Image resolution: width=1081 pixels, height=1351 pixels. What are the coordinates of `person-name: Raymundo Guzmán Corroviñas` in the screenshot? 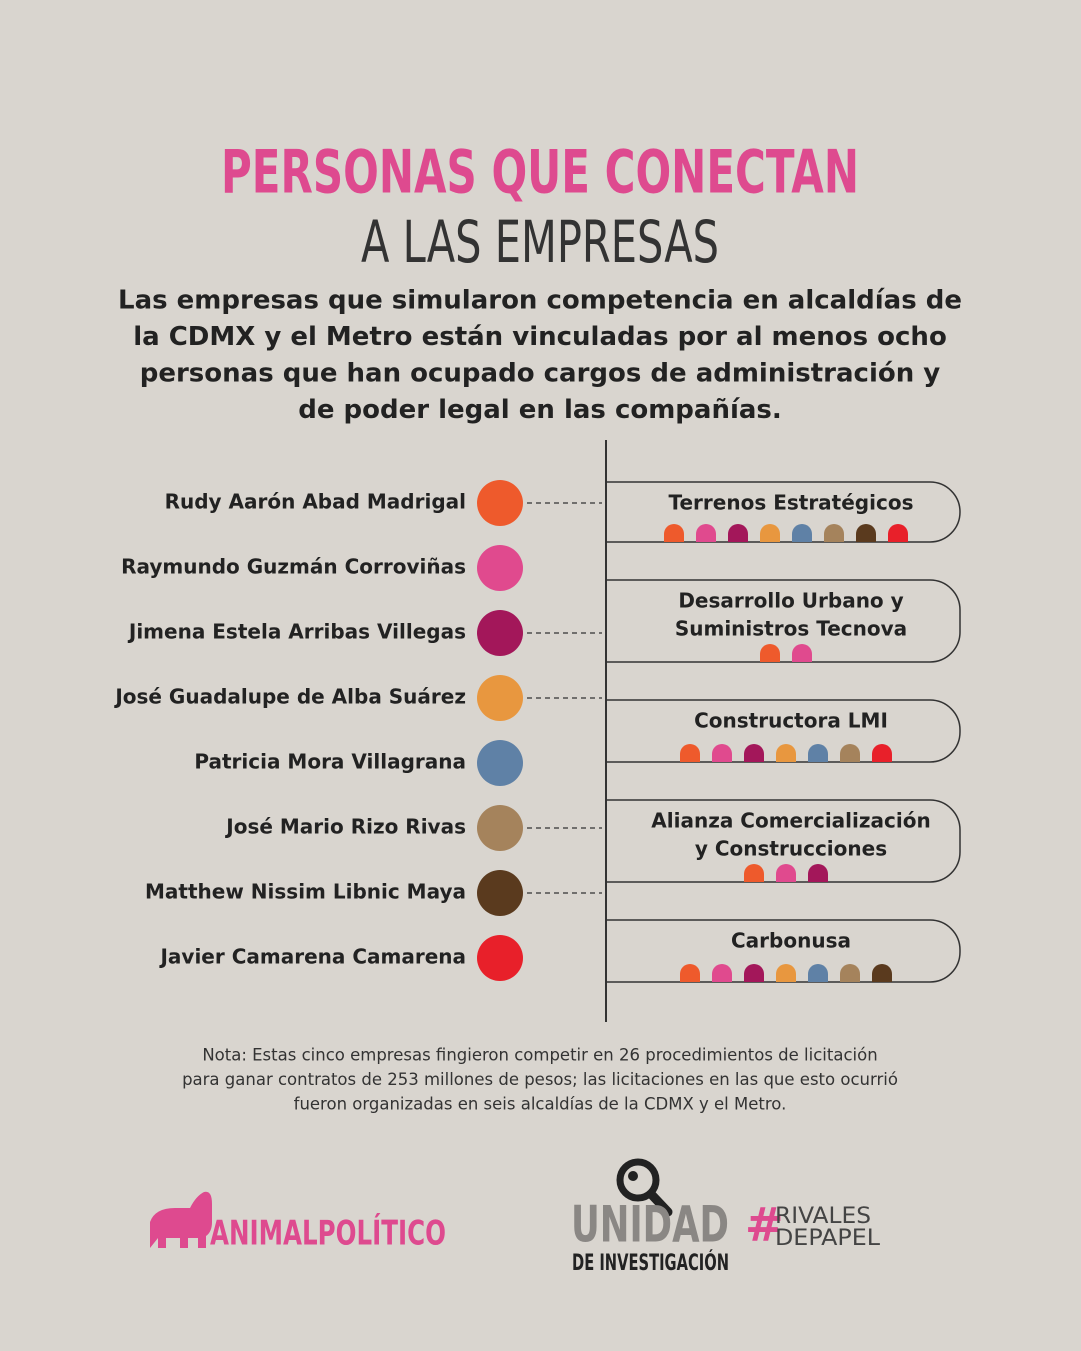 It's located at (293, 567).